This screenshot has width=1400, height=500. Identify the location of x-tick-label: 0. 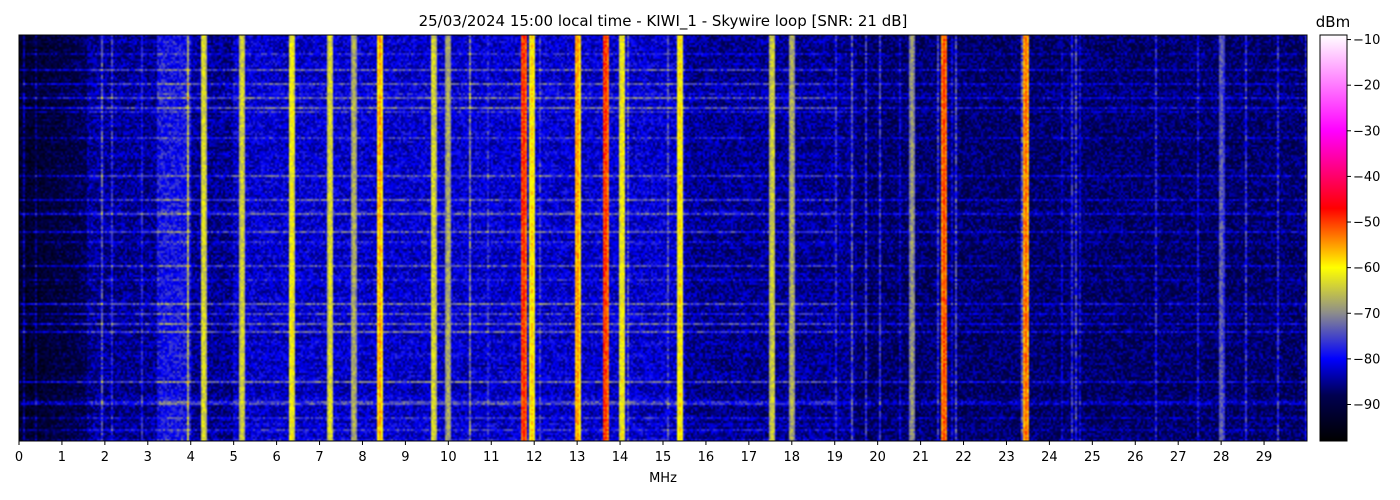
(19, 457).